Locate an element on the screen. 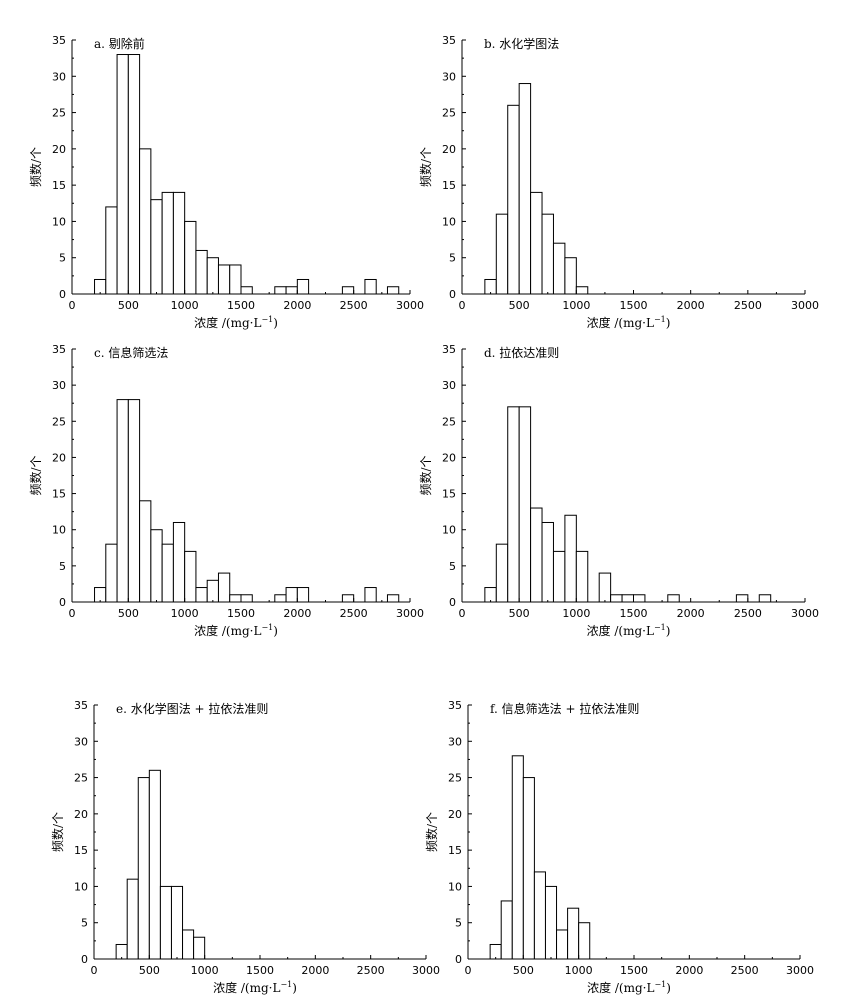 The width and height of the screenshot is (861, 1007). y-tick-label: 30 is located at coordinates (455, 741).